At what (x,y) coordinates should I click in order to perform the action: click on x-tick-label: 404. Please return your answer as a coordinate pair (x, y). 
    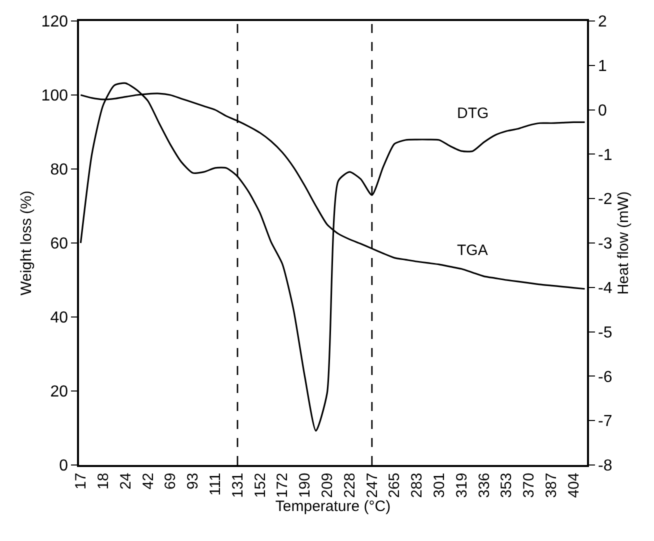
    Looking at the image, I should click on (573, 485).